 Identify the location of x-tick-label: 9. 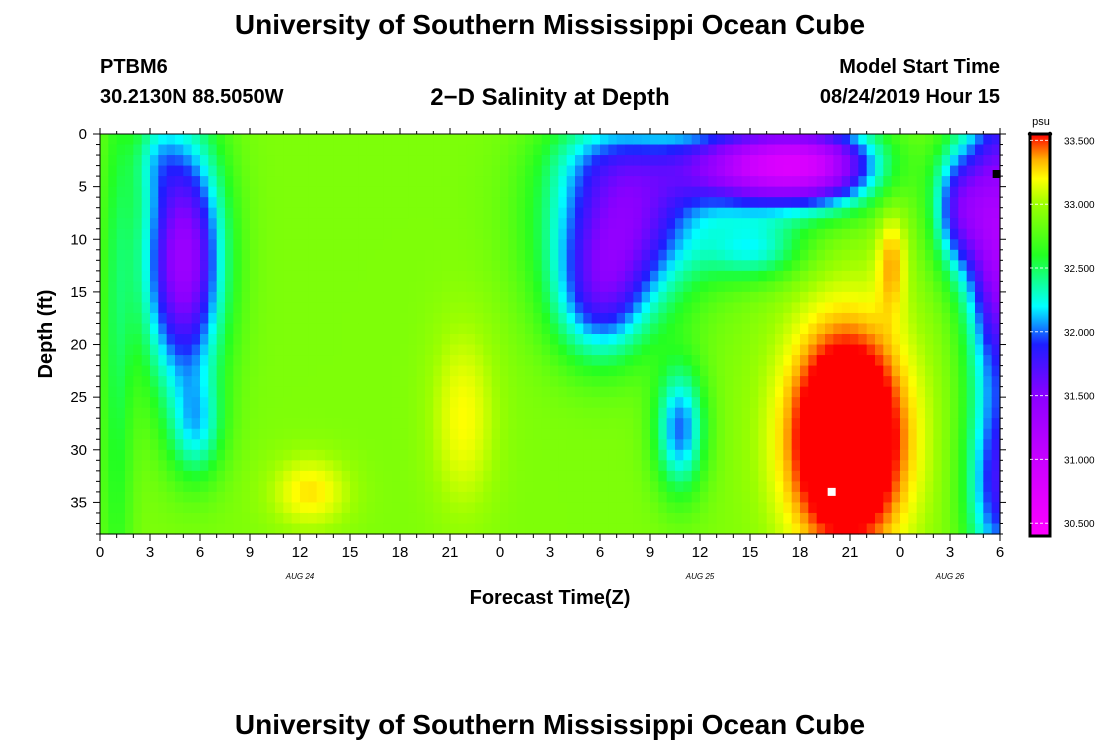
(650, 552).